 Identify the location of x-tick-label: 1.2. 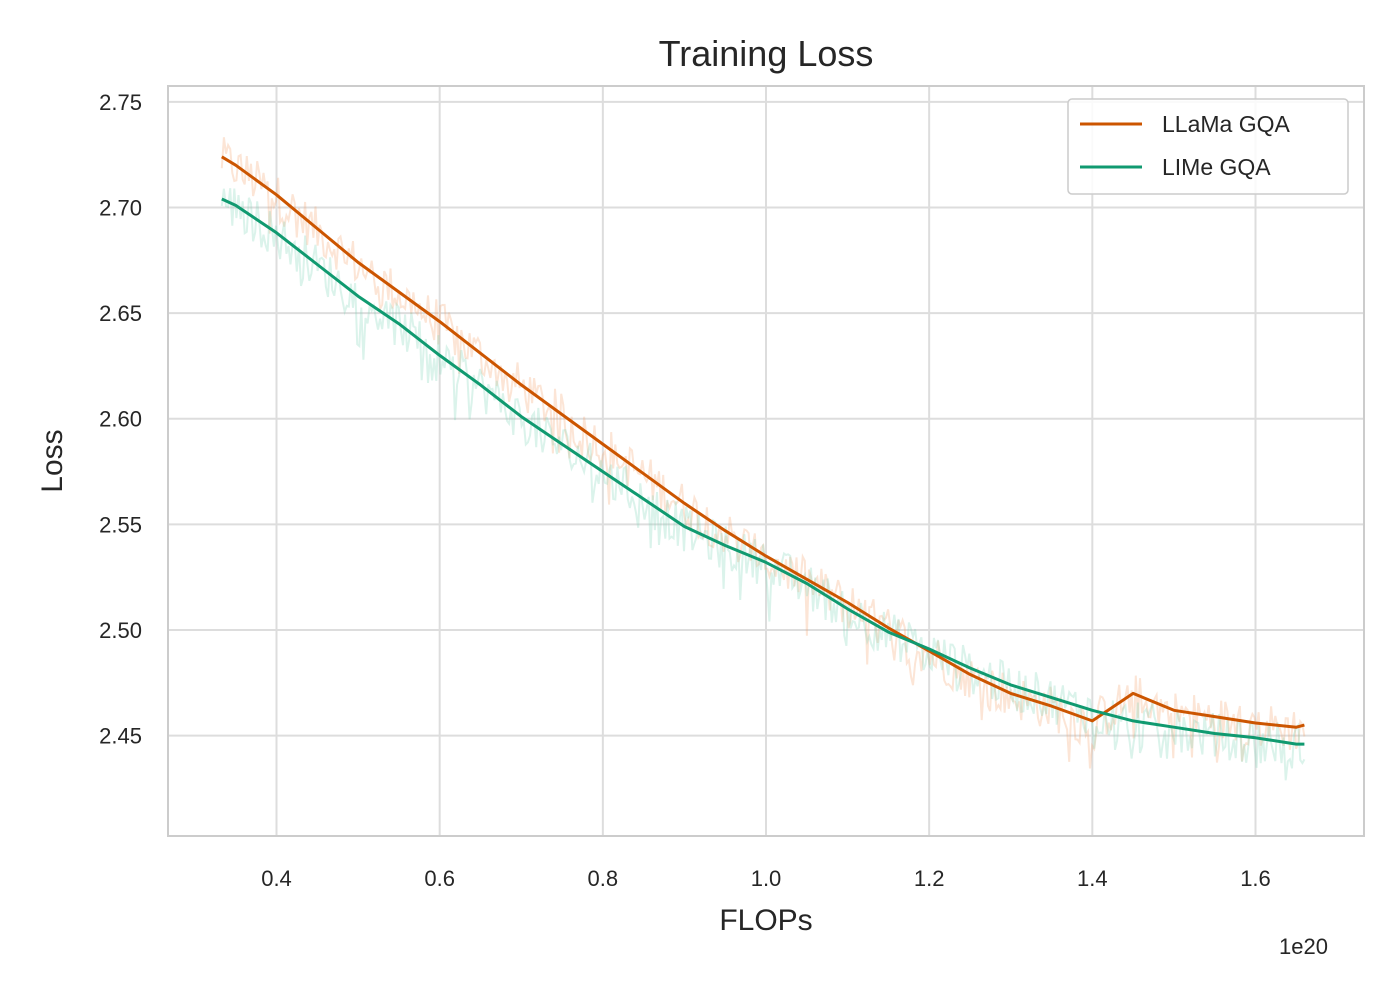
(929, 878).